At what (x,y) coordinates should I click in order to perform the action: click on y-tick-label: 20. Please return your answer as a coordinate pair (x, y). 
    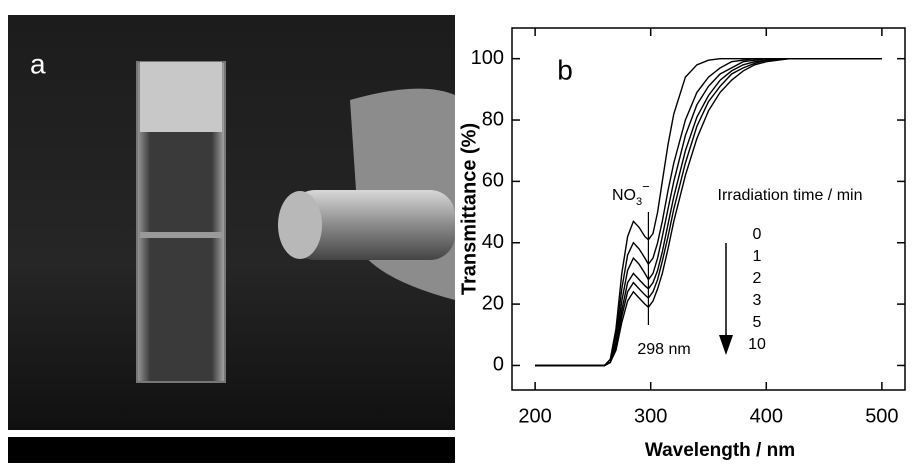
    Looking at the image, I should click on (493, 303).